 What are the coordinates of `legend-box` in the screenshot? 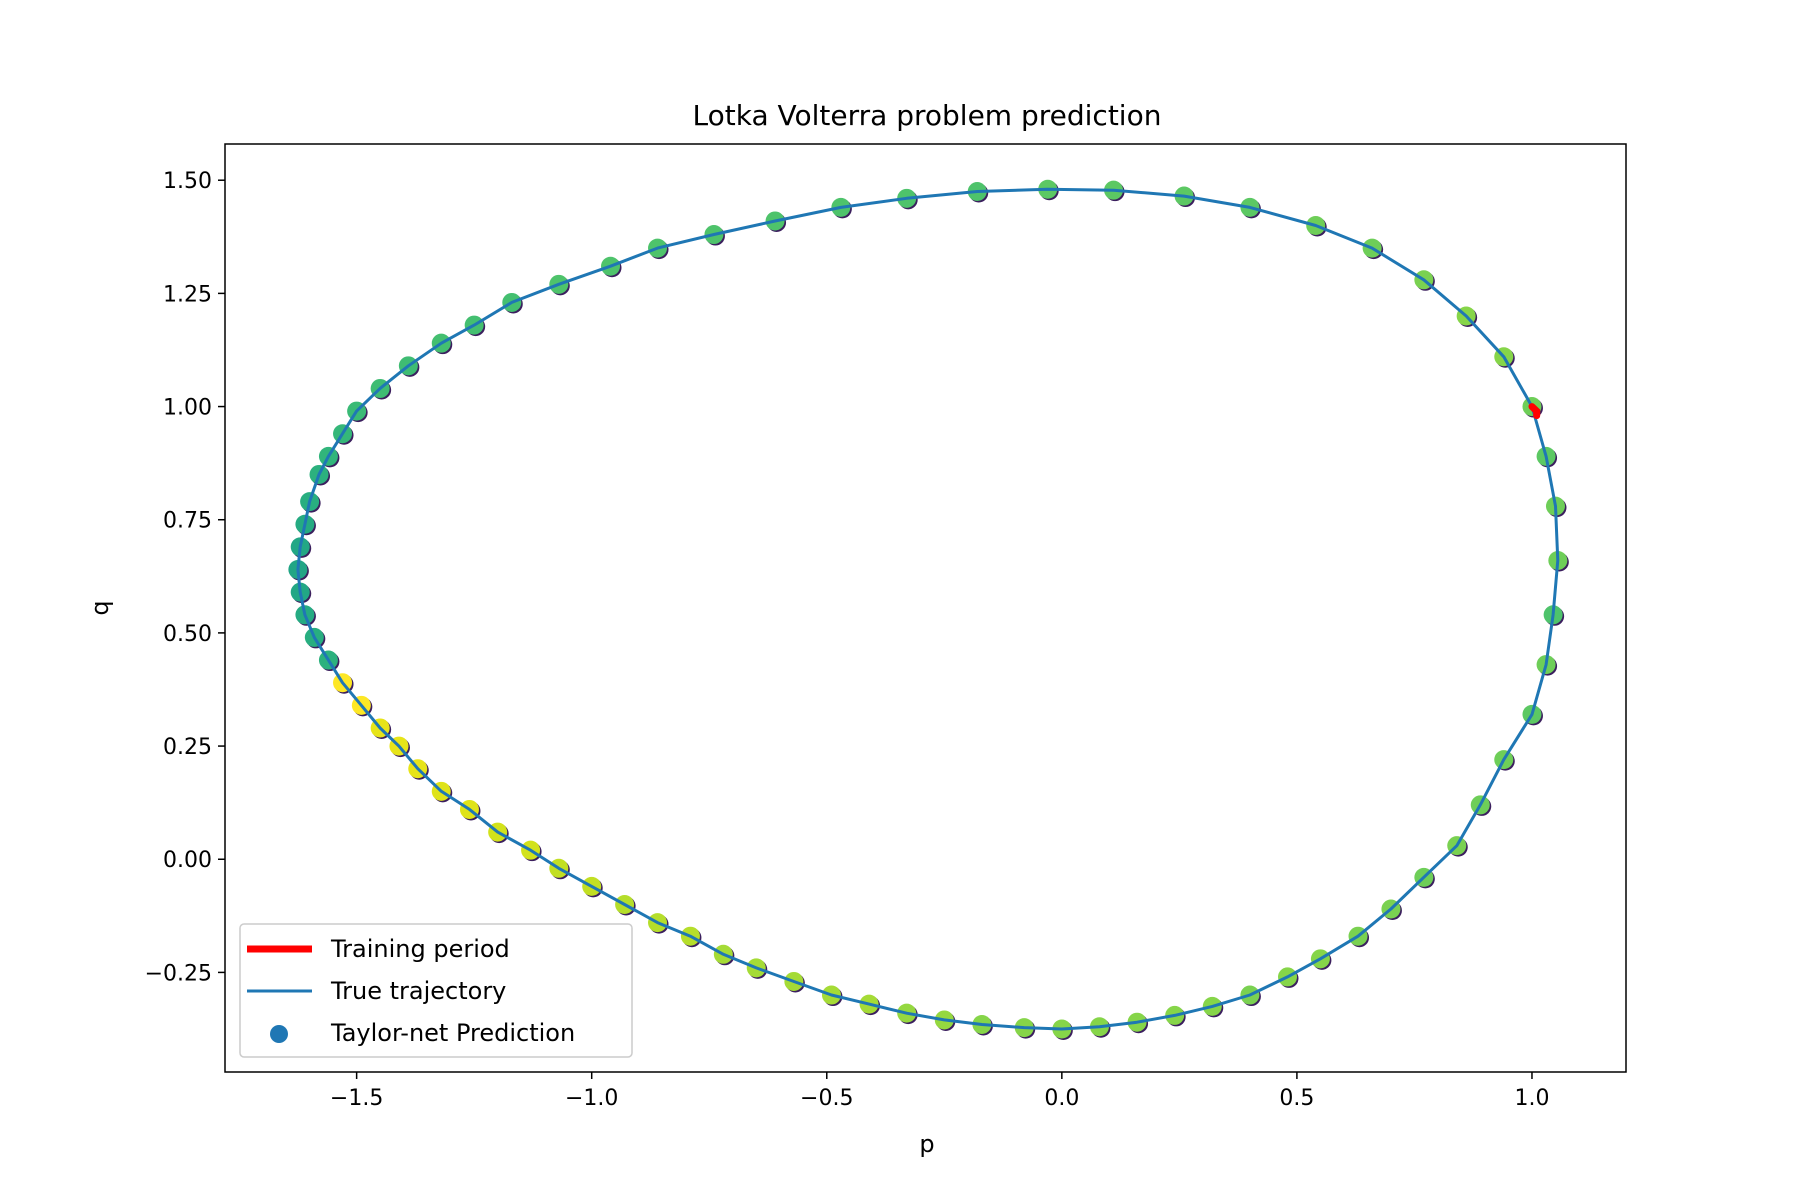 It's located at (436, 990).